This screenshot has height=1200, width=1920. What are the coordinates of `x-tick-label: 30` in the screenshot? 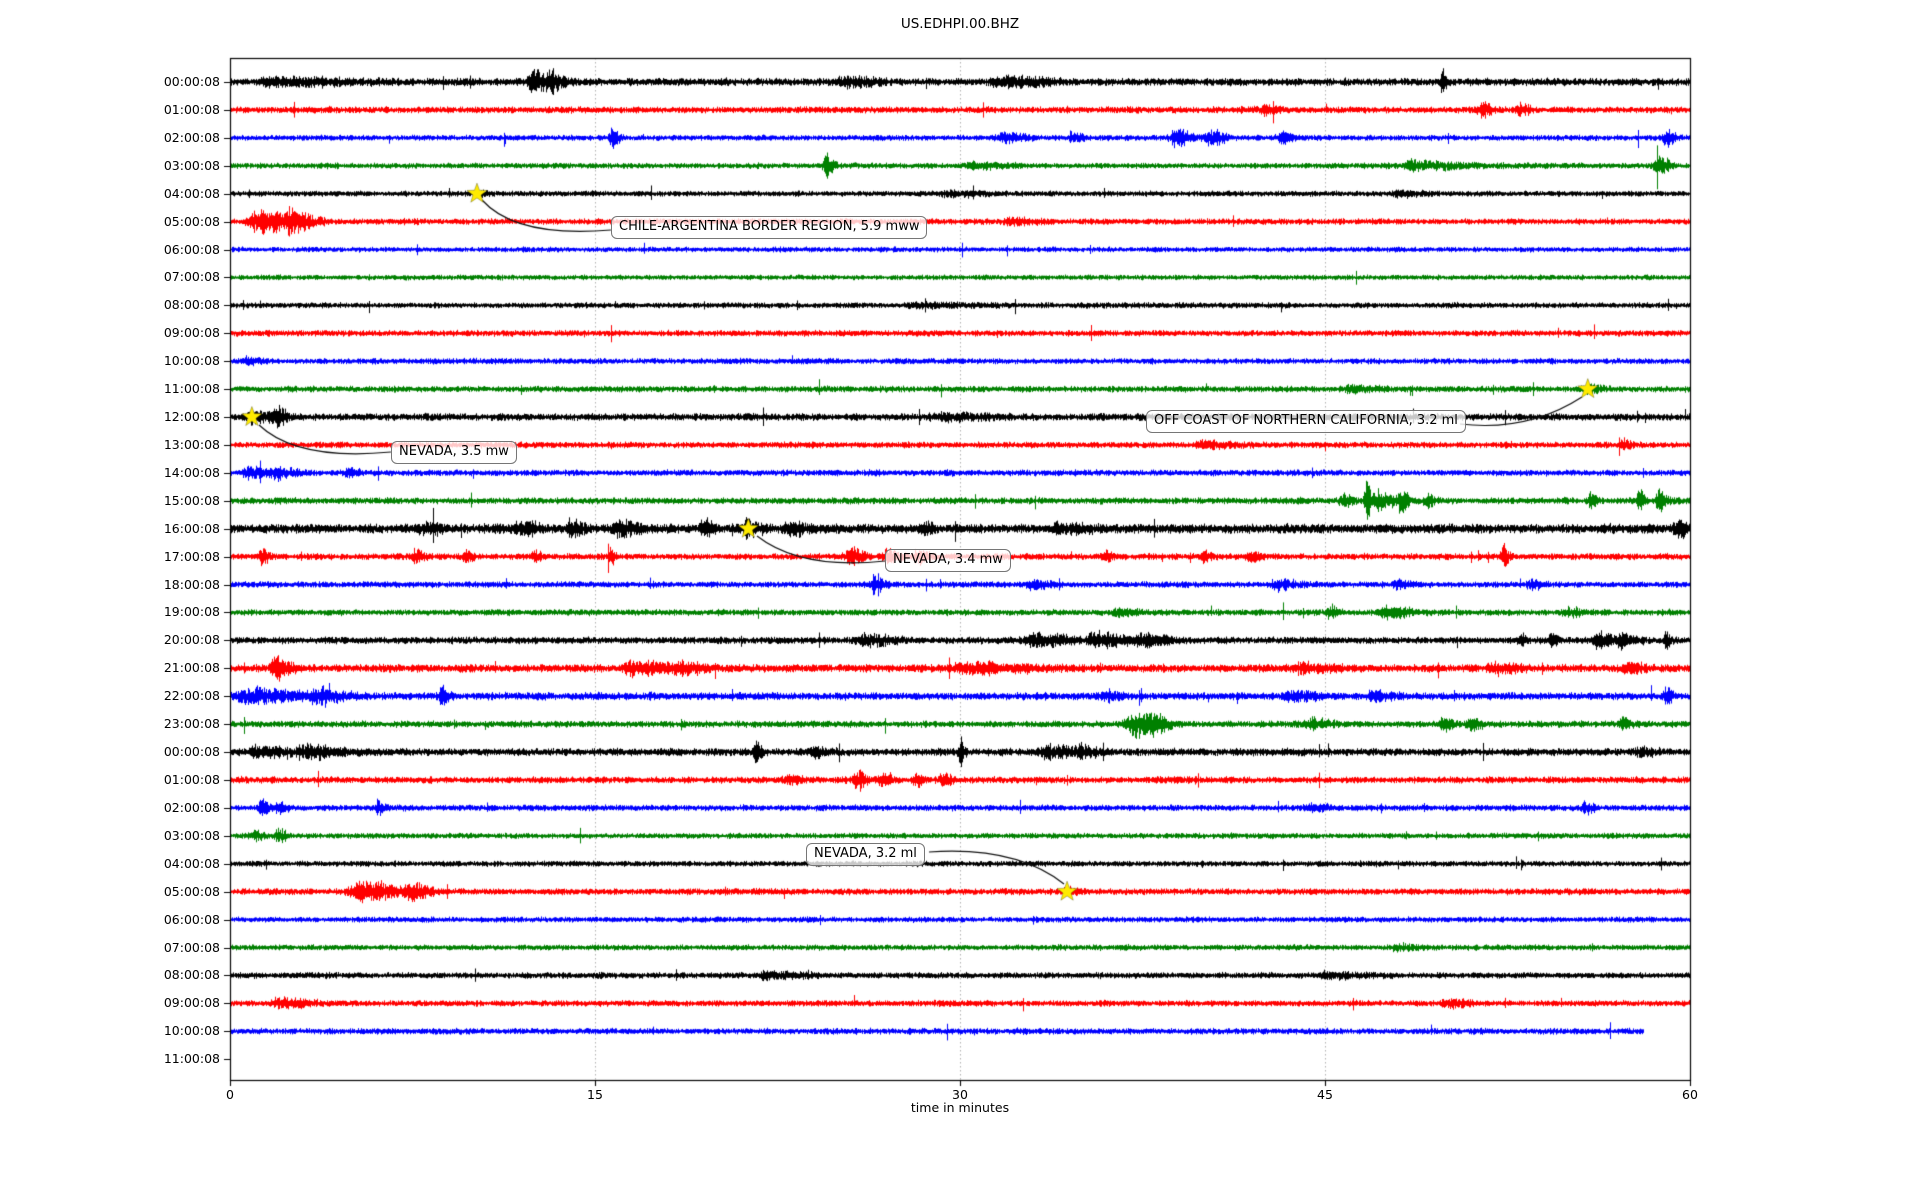 It's located at (960, 1094).